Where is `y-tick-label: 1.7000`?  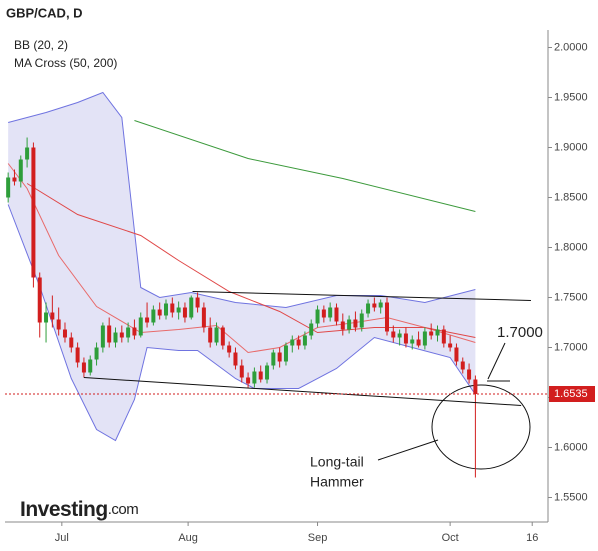
y-tick-label: 1.7000 is located at coordinates (571, 347).